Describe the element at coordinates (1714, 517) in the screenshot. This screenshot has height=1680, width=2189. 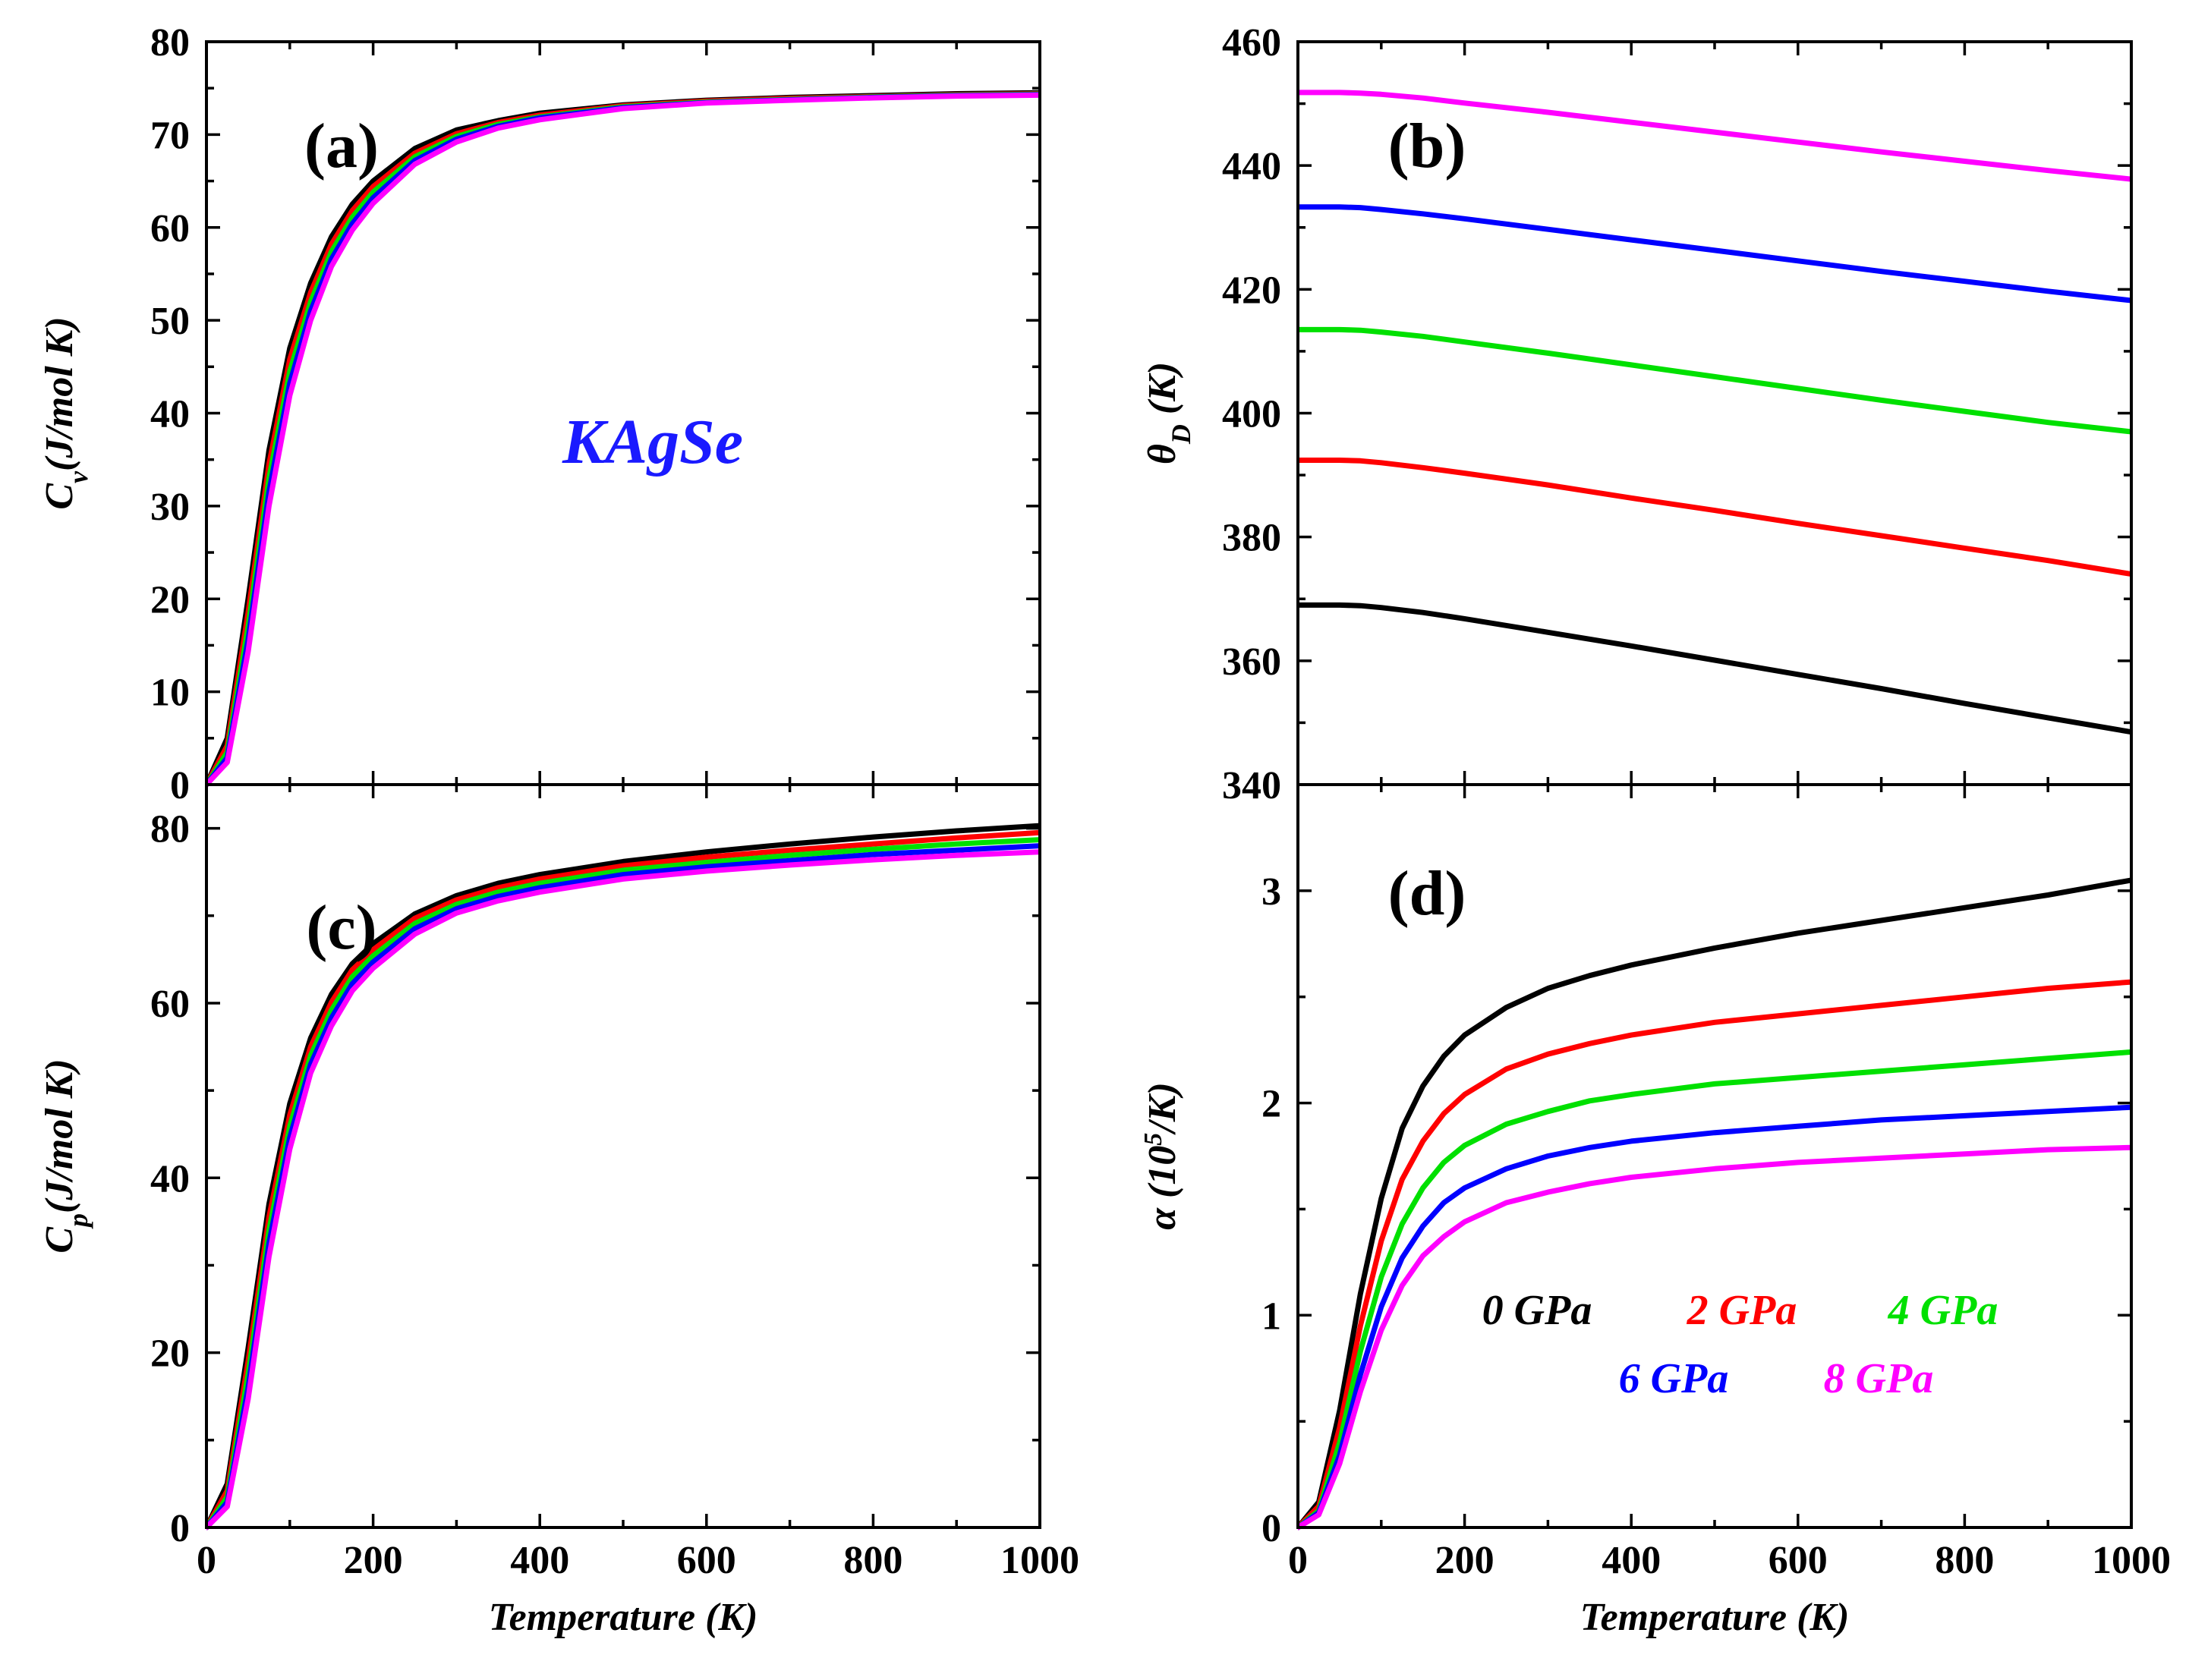
I see `series-b-2-gpa` at that location.